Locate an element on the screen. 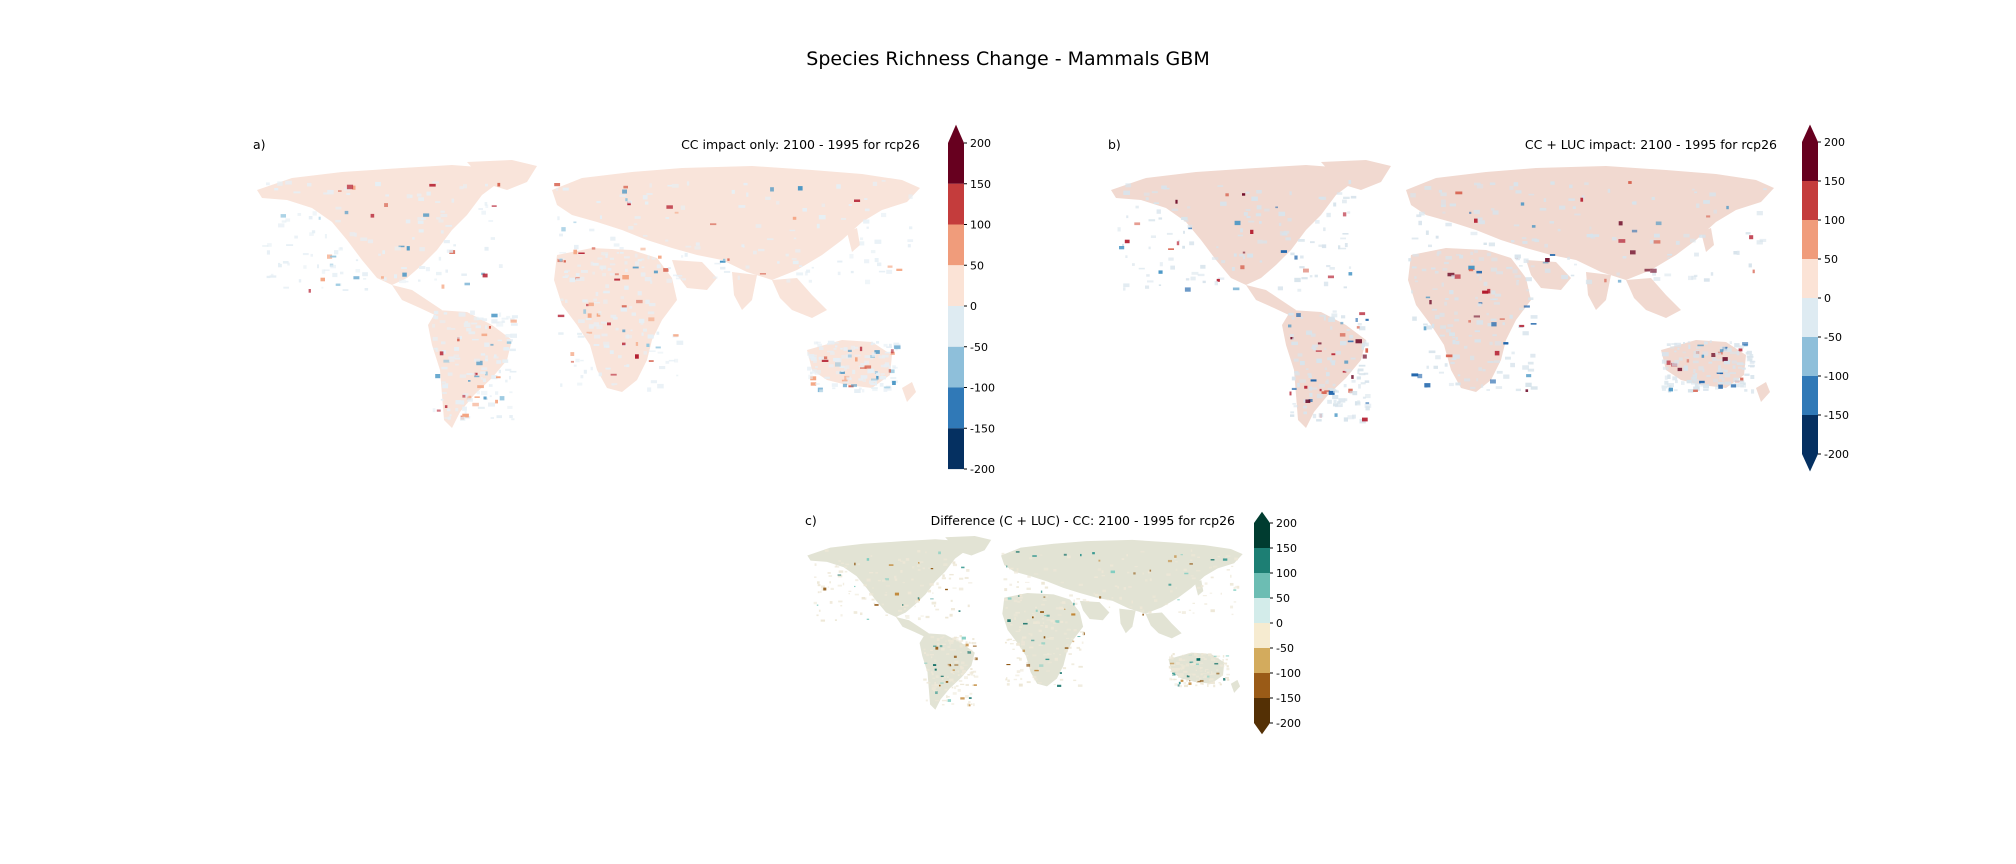  colorbar-tick-label: -100 is located at coordinates (1288, 673).